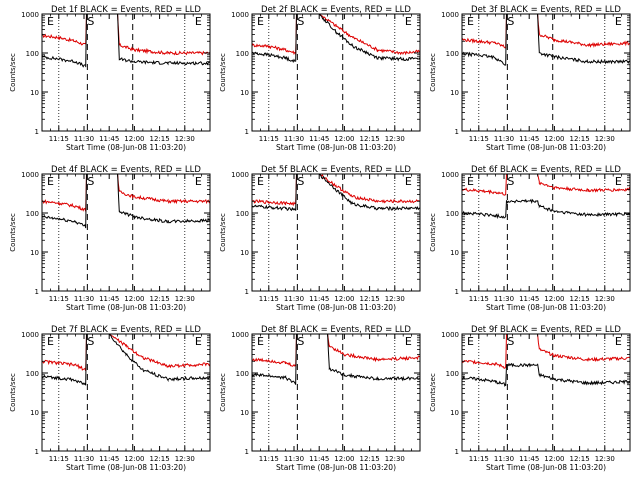 The image size is (640, 480). I want to click on plot-title: Det 4f BLACK = Events, RED = LLD, so click(126, 170).